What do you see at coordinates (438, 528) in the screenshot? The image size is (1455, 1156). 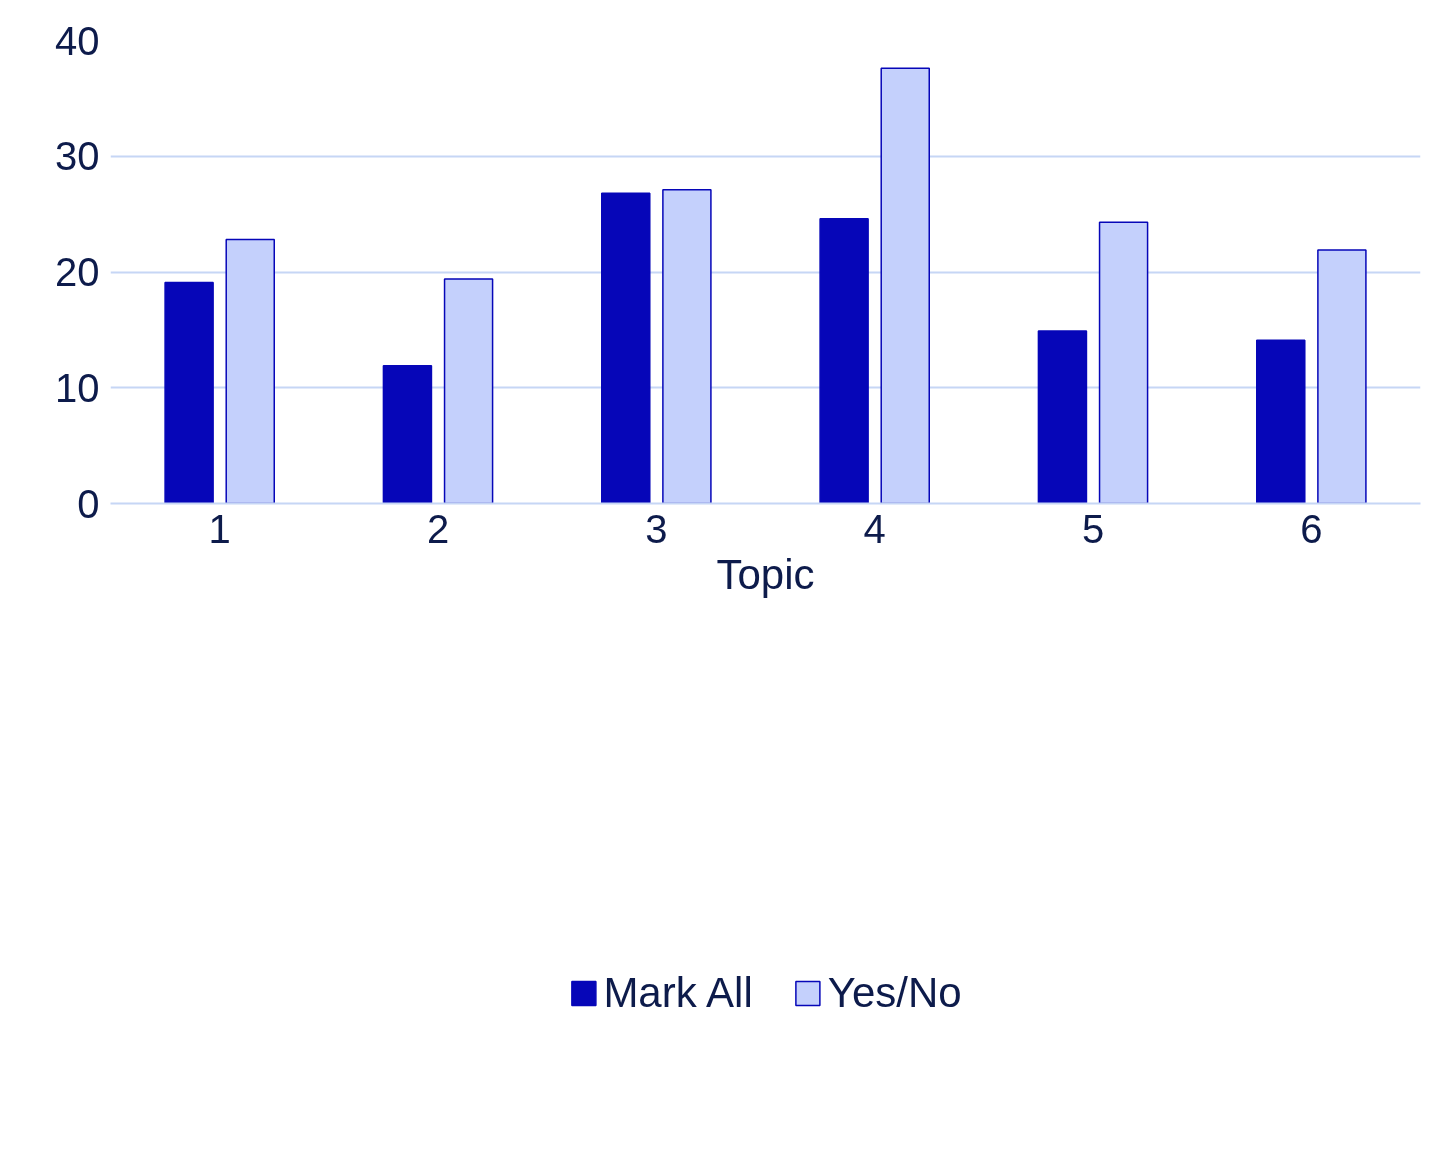 I see `x-tick-label: 2` at bounding box center [438, 528].